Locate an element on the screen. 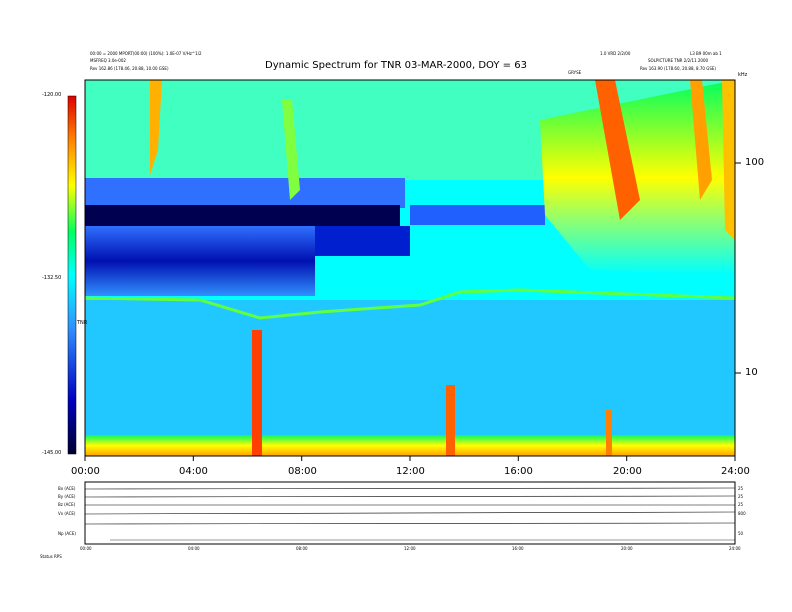  x-tick-0: 00:00 is located at coordinates (85, 471).